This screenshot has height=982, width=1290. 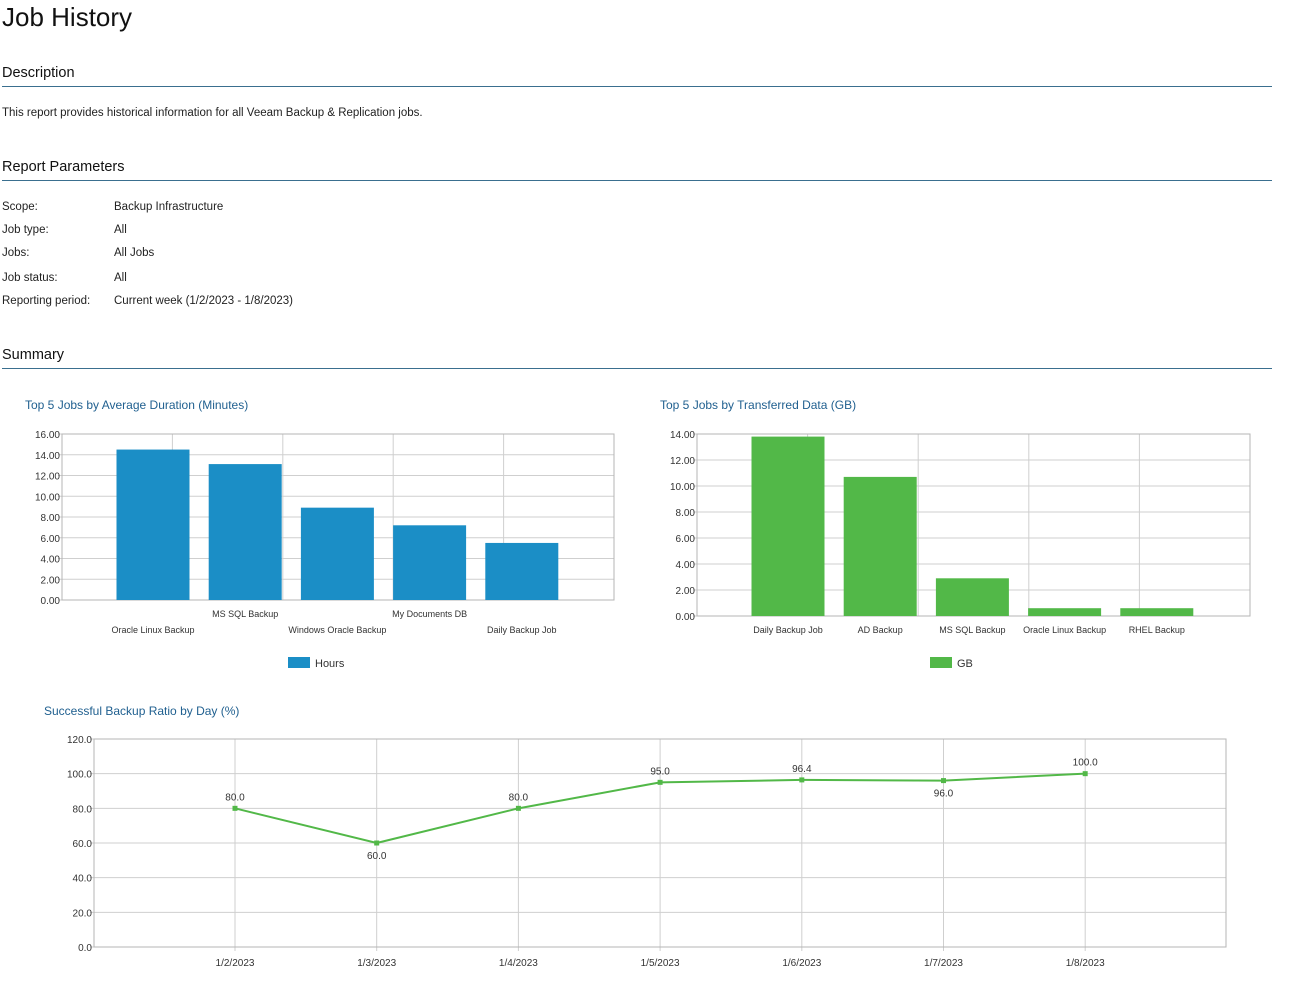 What do you see at coordinates (83, 879) in the screenshot?
I see `y-tick-label: 40.0` at bounding box center [83, 879].